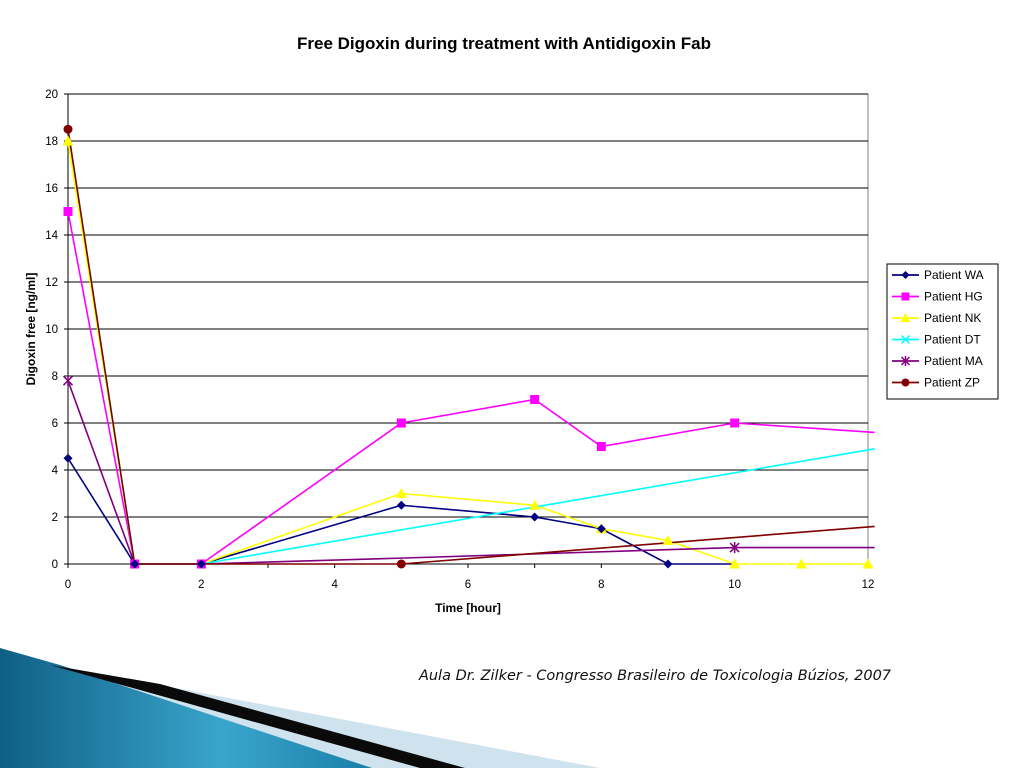 The image size is (1024, 768). I want to click on y-tick-label: 0, so click(55, 565).